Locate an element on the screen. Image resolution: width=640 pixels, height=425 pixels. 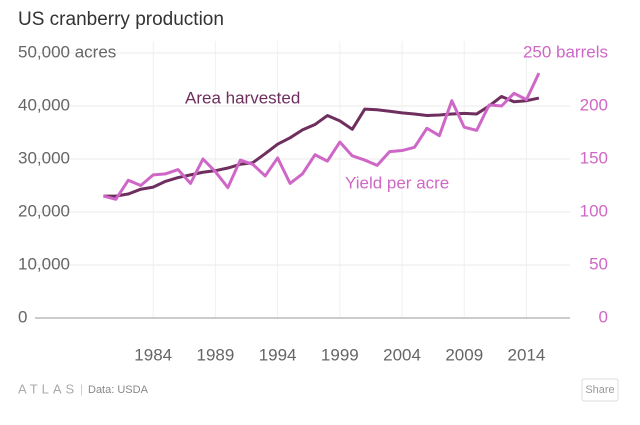
y2-tick-label: 150 is located at coordinates (594, 157).